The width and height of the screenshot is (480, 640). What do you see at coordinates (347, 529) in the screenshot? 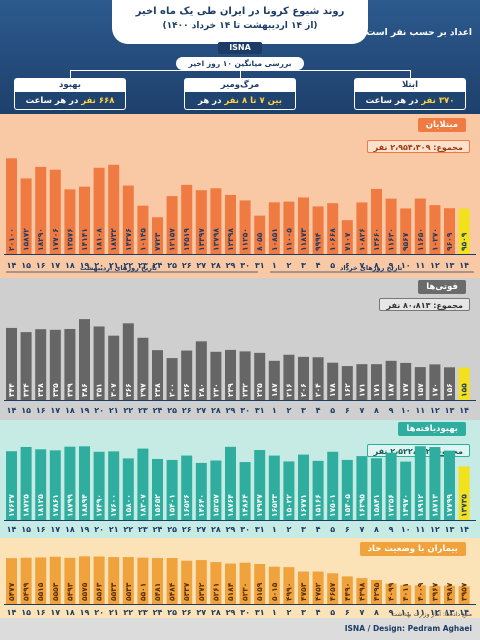
I see `tick-label: ۶` at bounding box center [347, 529].